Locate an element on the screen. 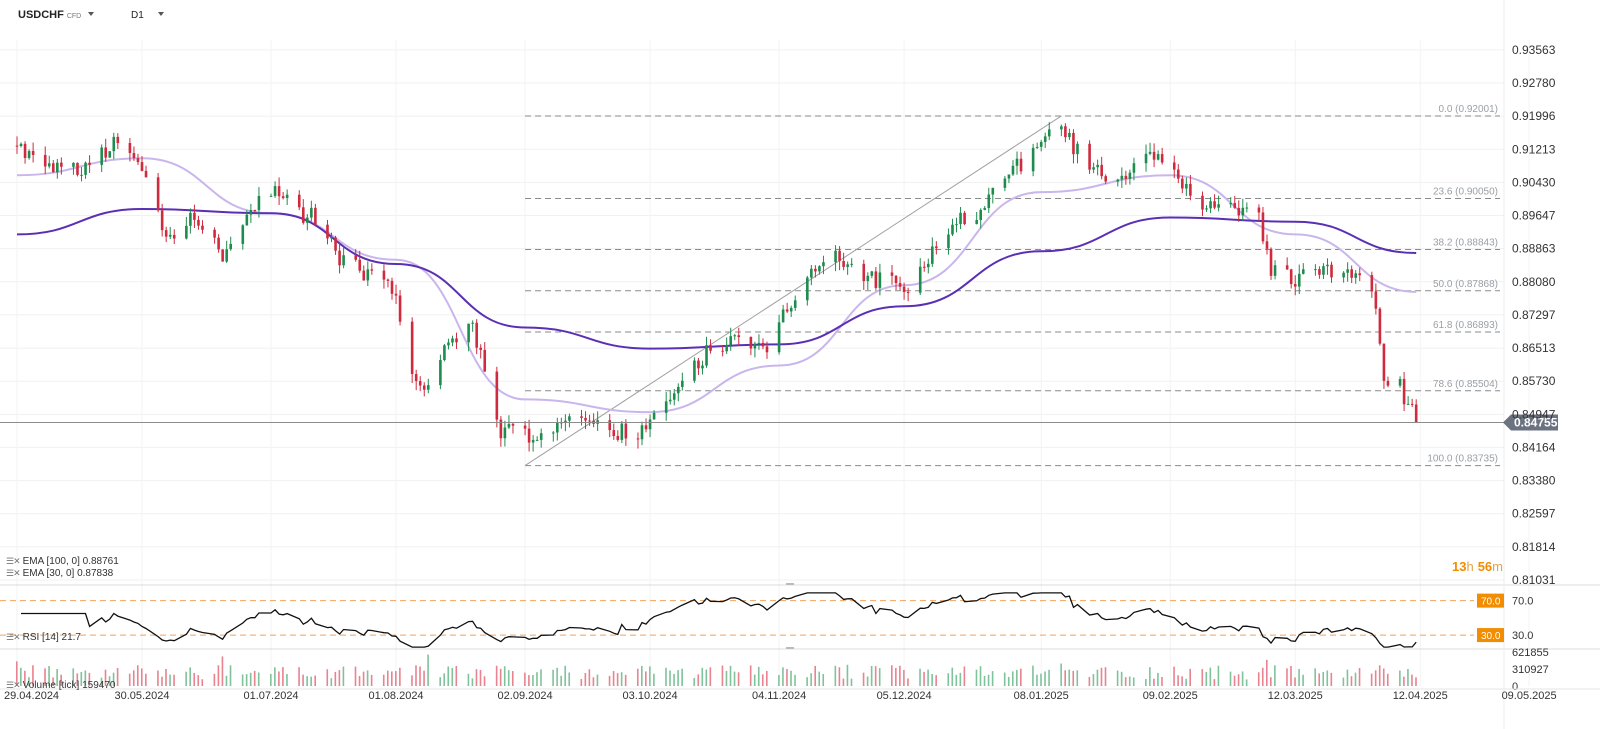  legend-volume: ☰✕ Volume [tick] 159470 is located at coordinates (60, 685).